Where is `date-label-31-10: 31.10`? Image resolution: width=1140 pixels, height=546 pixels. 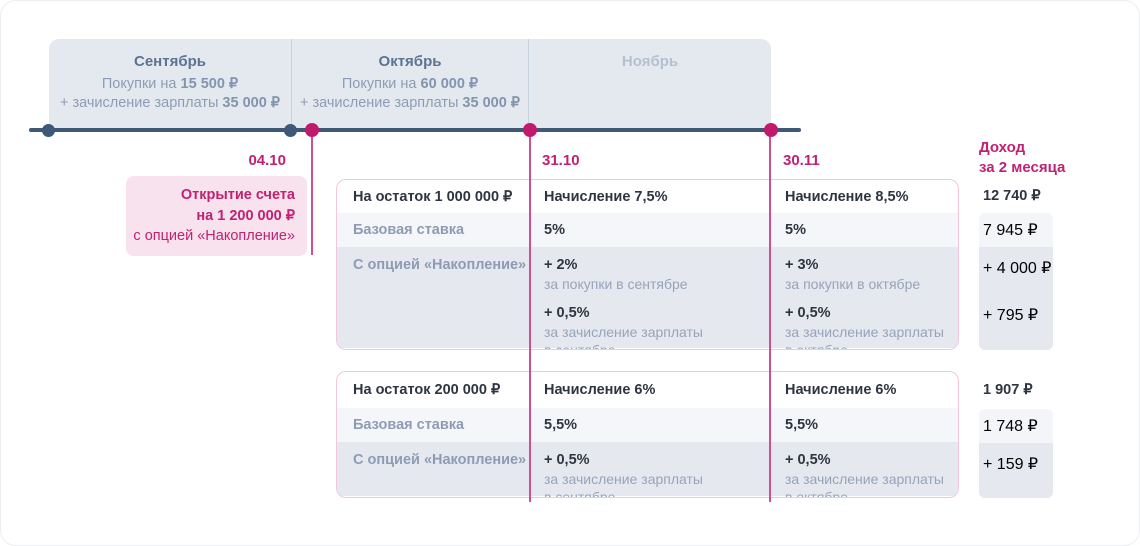 date-label-31-10: 31.10 is located at coordinates (561, 160).